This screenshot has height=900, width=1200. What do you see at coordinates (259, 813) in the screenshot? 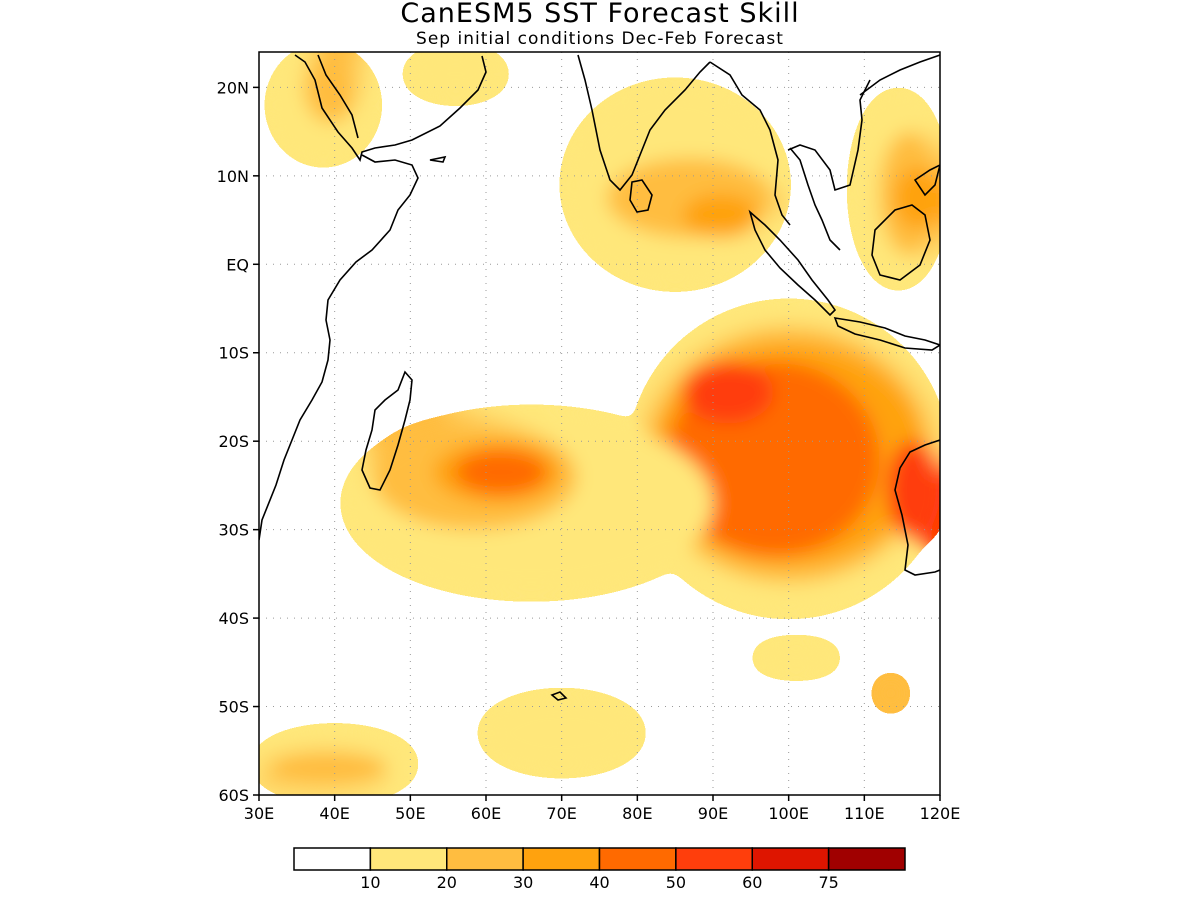
I see `lon-tick-label: 30E` at bounding box center [259, 813].